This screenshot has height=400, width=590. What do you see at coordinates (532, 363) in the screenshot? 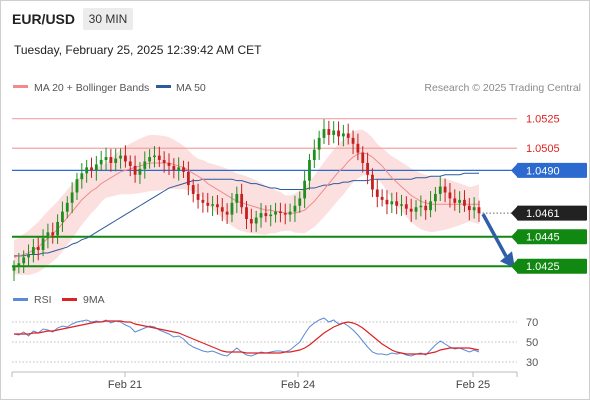
I see `rsi-tick-label: 30` at bounding box center [532, 363].